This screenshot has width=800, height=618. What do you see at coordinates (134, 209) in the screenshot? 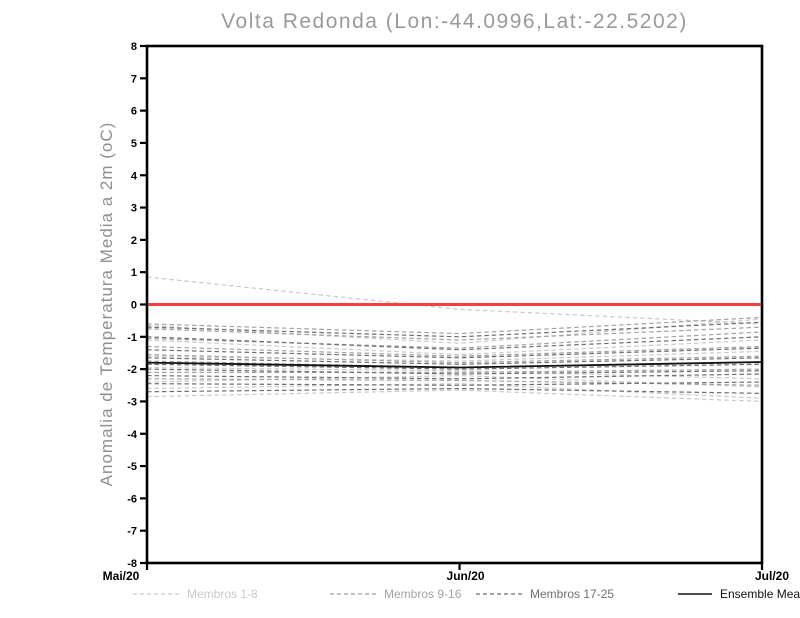
I see `y-tick-label: 3` at bounding box center [134, 209].